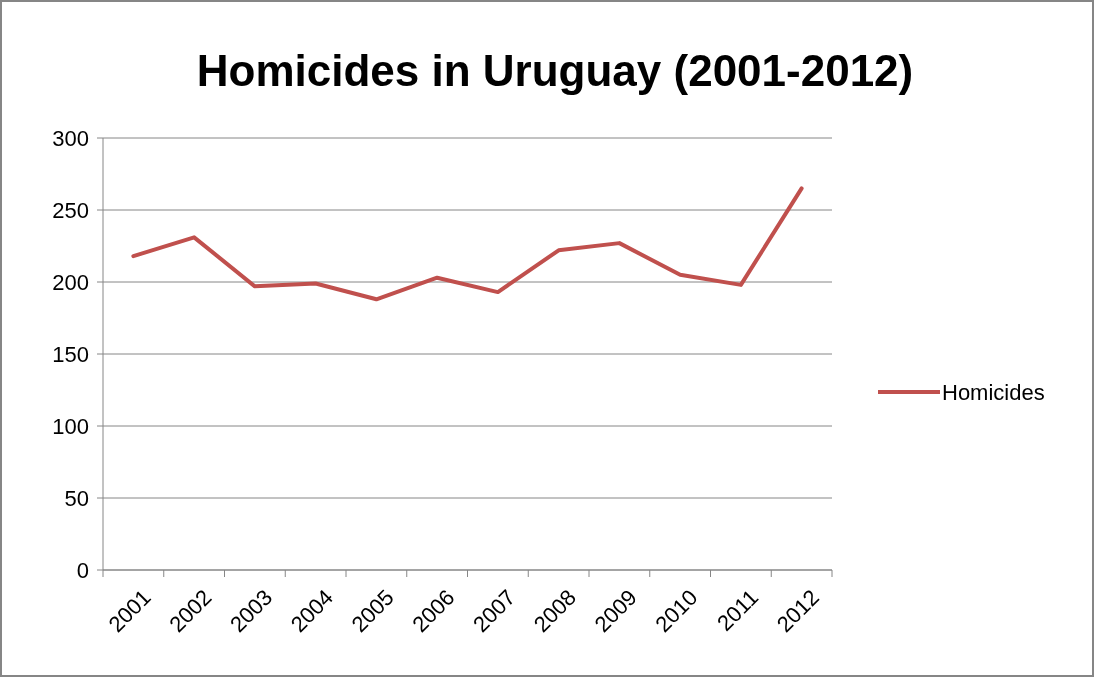 The height and width of the screenshot is (677, 1094). I want to click on legend-label: Homicides, so click(993, 392).